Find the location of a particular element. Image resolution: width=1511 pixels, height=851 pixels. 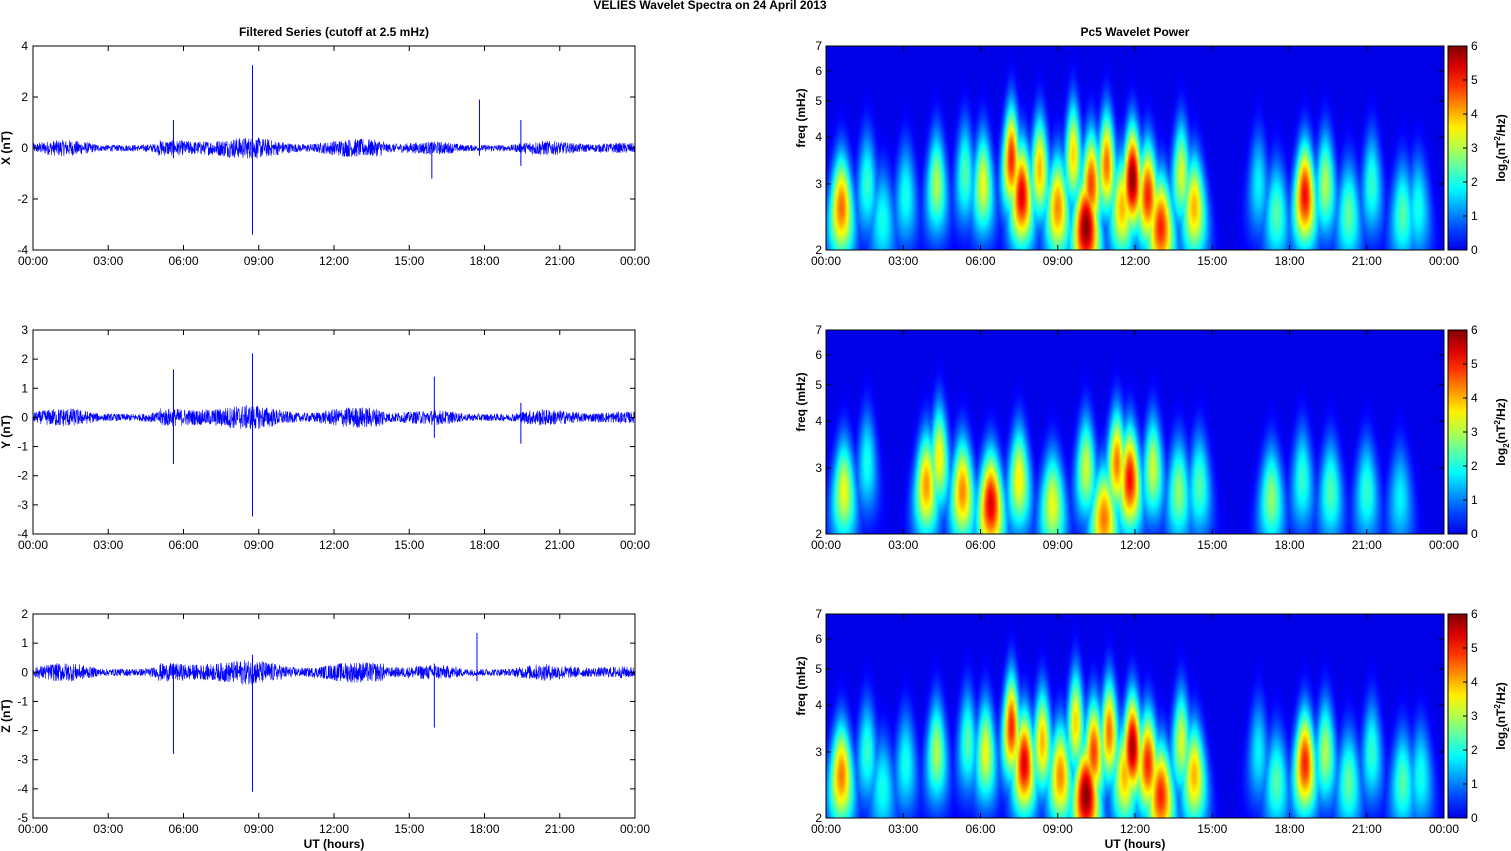

x-wavelet-colorbar-tick-label: 6 is located at coordinates (1474, 46).